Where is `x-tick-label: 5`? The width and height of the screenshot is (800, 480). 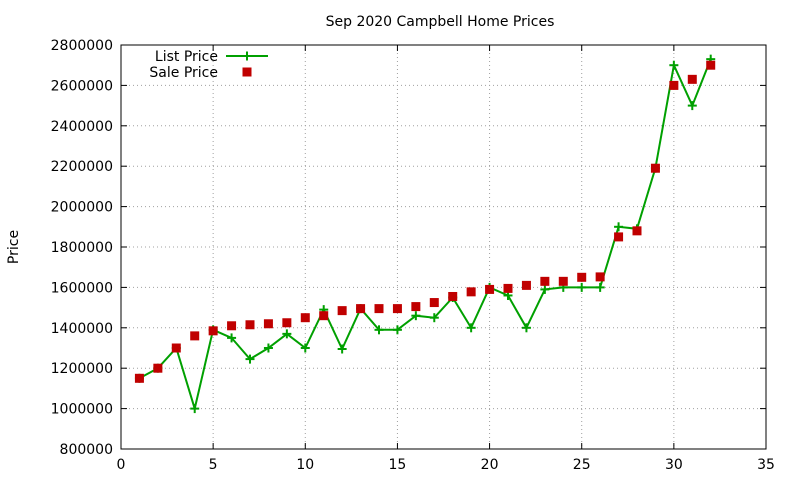 x-tick-label: 5 is located at coordinates (213, 465).